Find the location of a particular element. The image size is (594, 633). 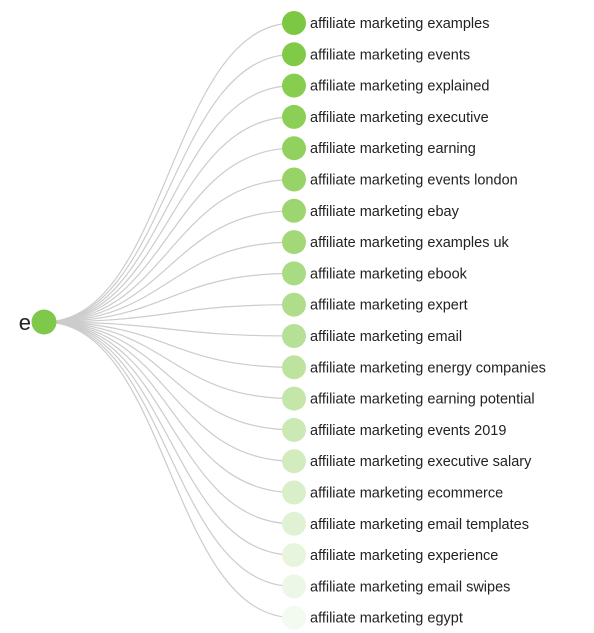

leaf-label: affiliate marketing events is located at coordinates (390, 55).